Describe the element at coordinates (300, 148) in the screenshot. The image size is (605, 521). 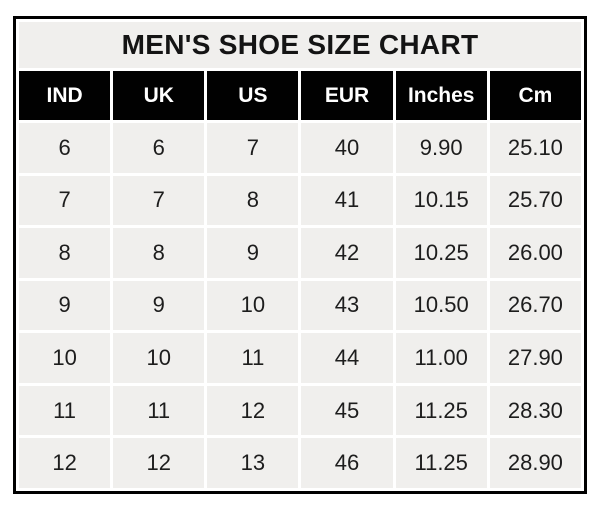
I see `table-row: 6 6 7 40 9.90 25.10` at that location.